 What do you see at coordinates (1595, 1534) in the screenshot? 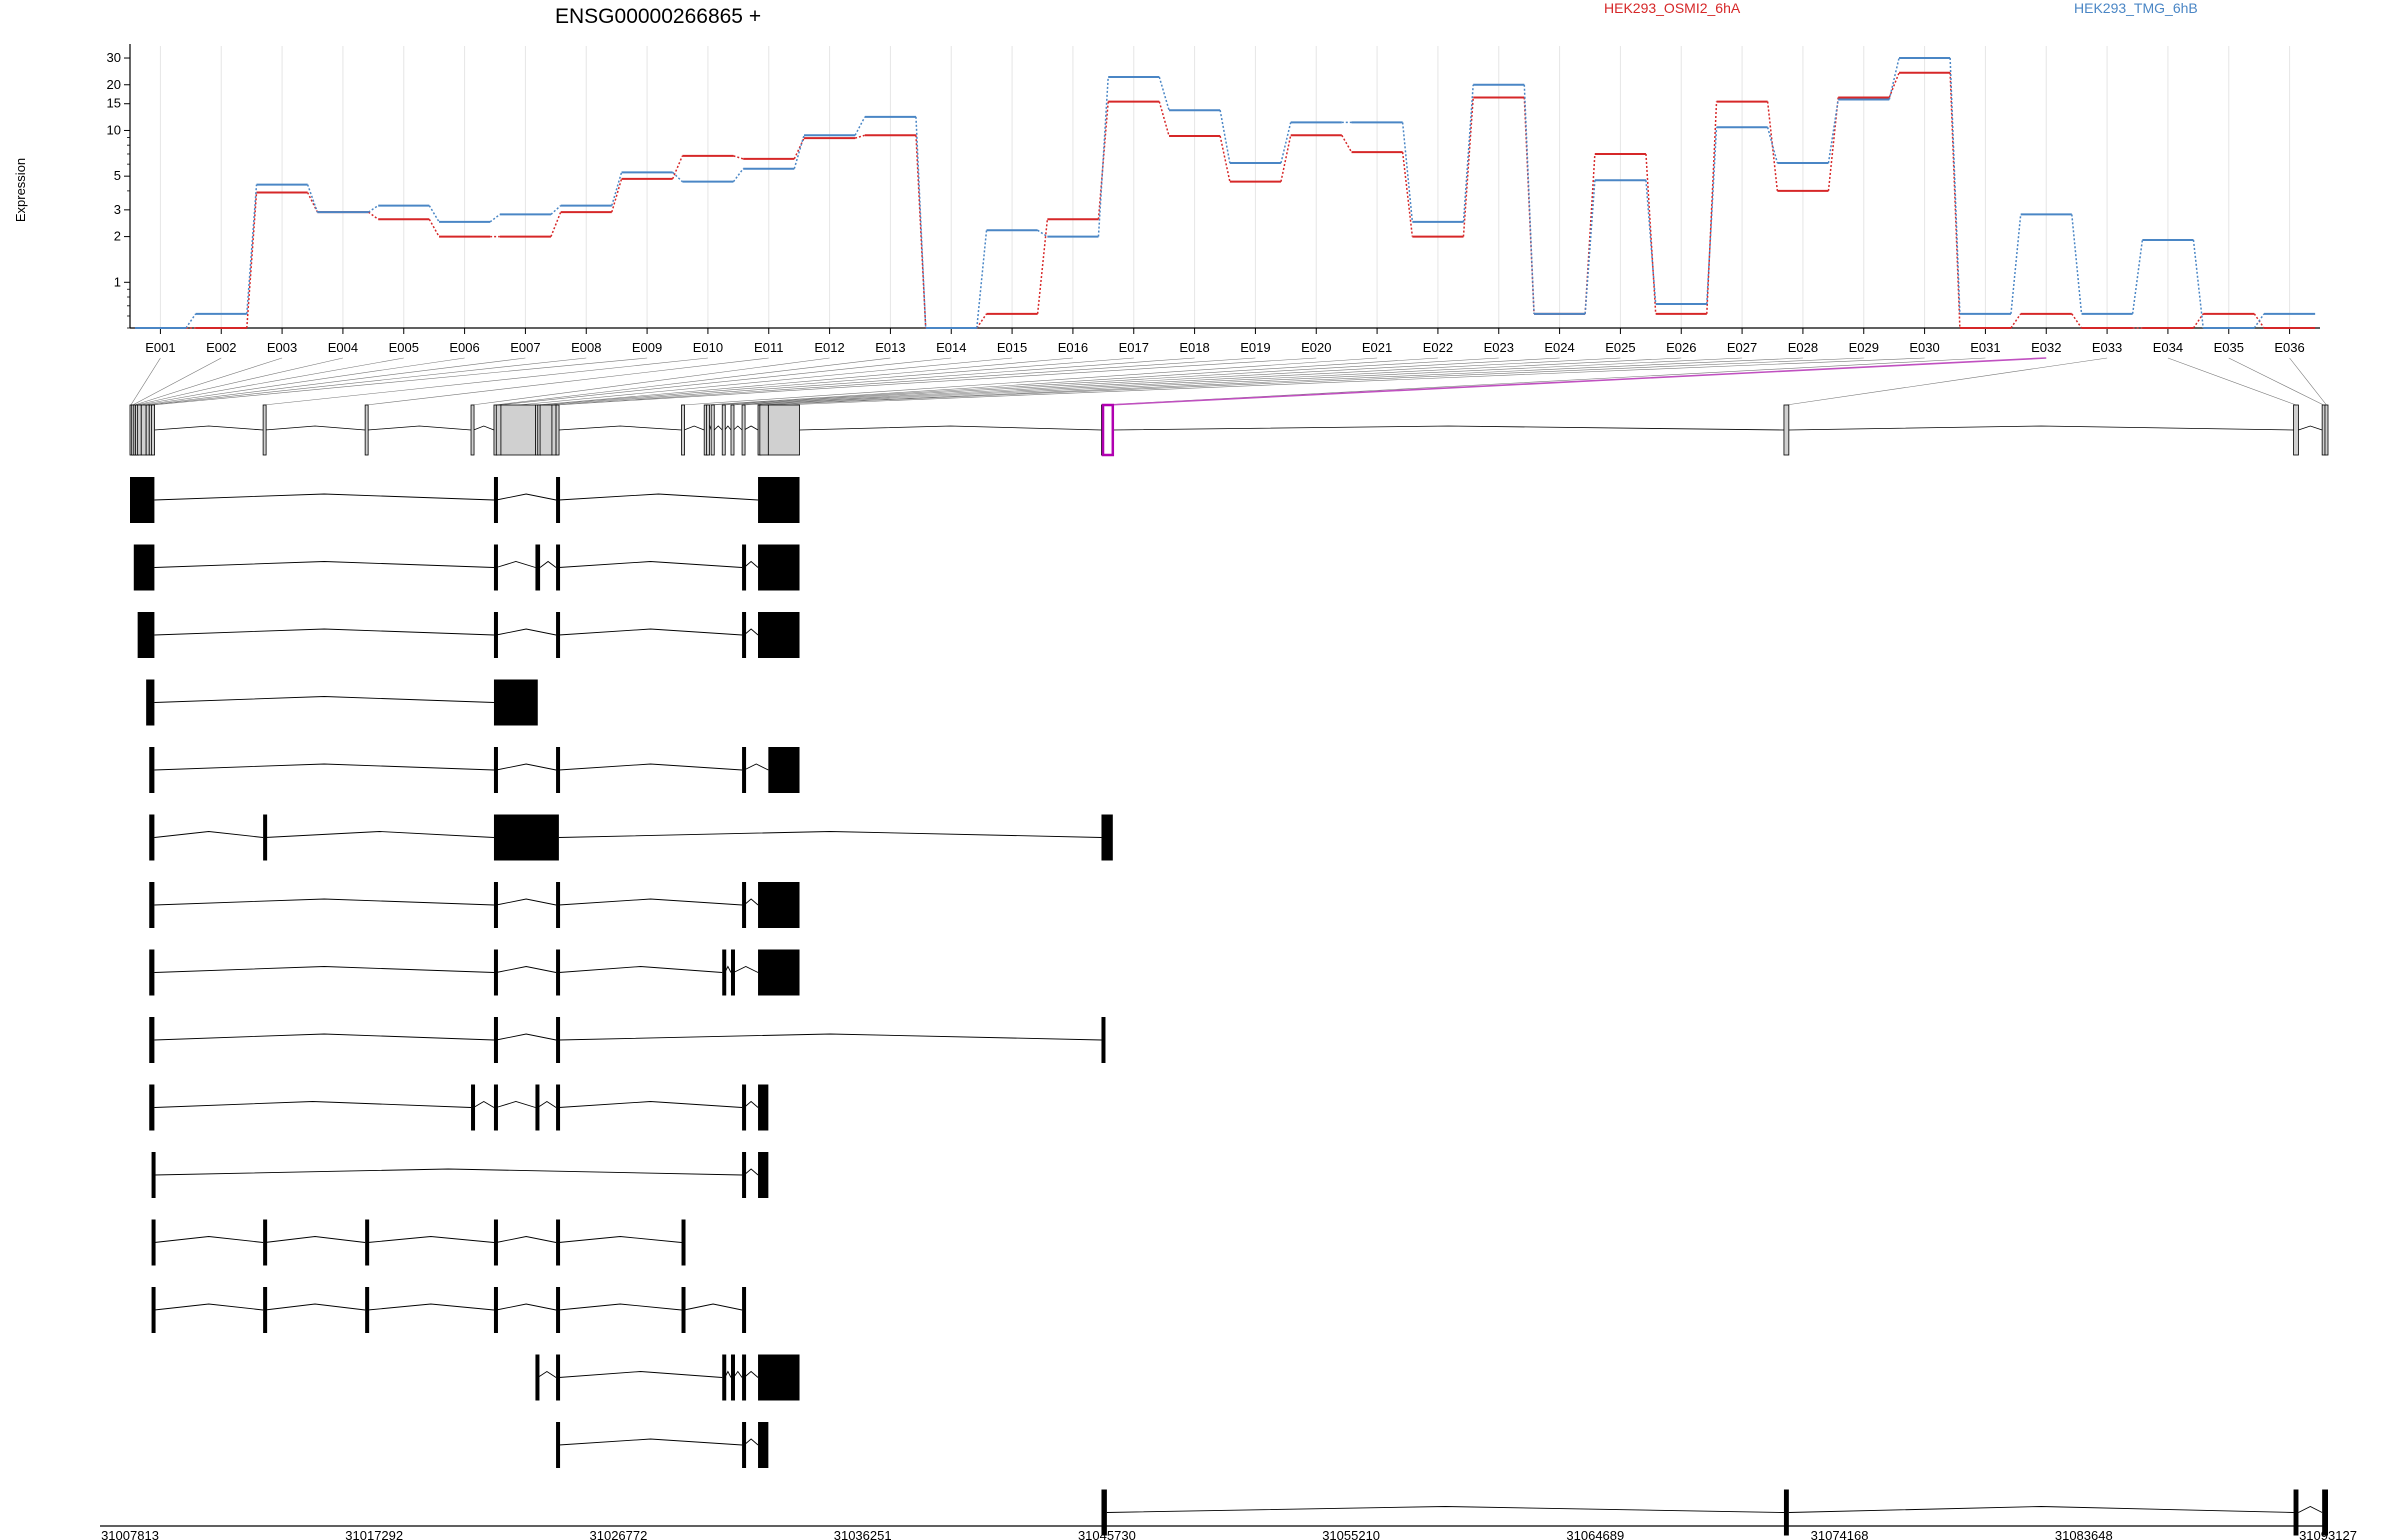
I see `coordinate-label: 31064689` at bounding box center [1595, 1534].